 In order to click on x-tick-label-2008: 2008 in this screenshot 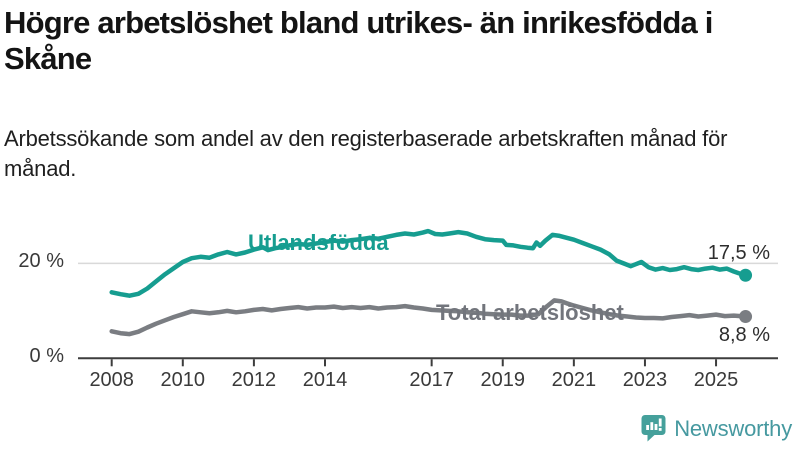, I will do `click(111, 380)`.